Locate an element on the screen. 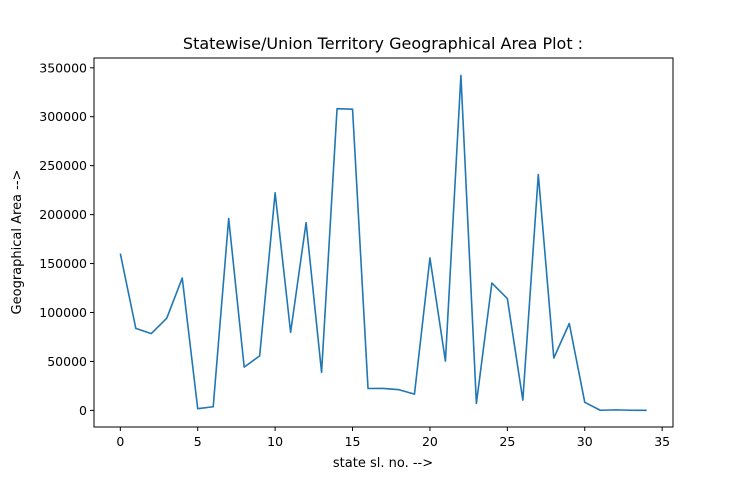  y-tick-label-50000: 50000 is located at coordinates (67, 361).